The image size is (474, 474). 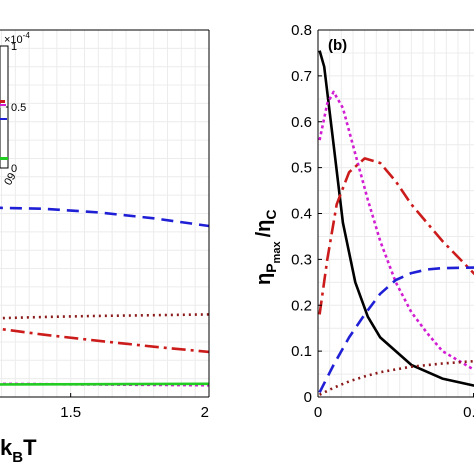 I want to click on panel-label-b: (b), so click(x=337, y=45).